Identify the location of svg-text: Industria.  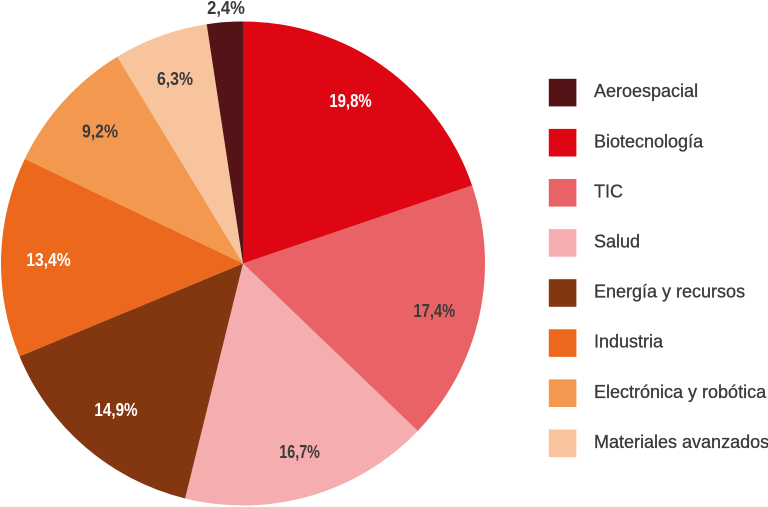
(629, 342).